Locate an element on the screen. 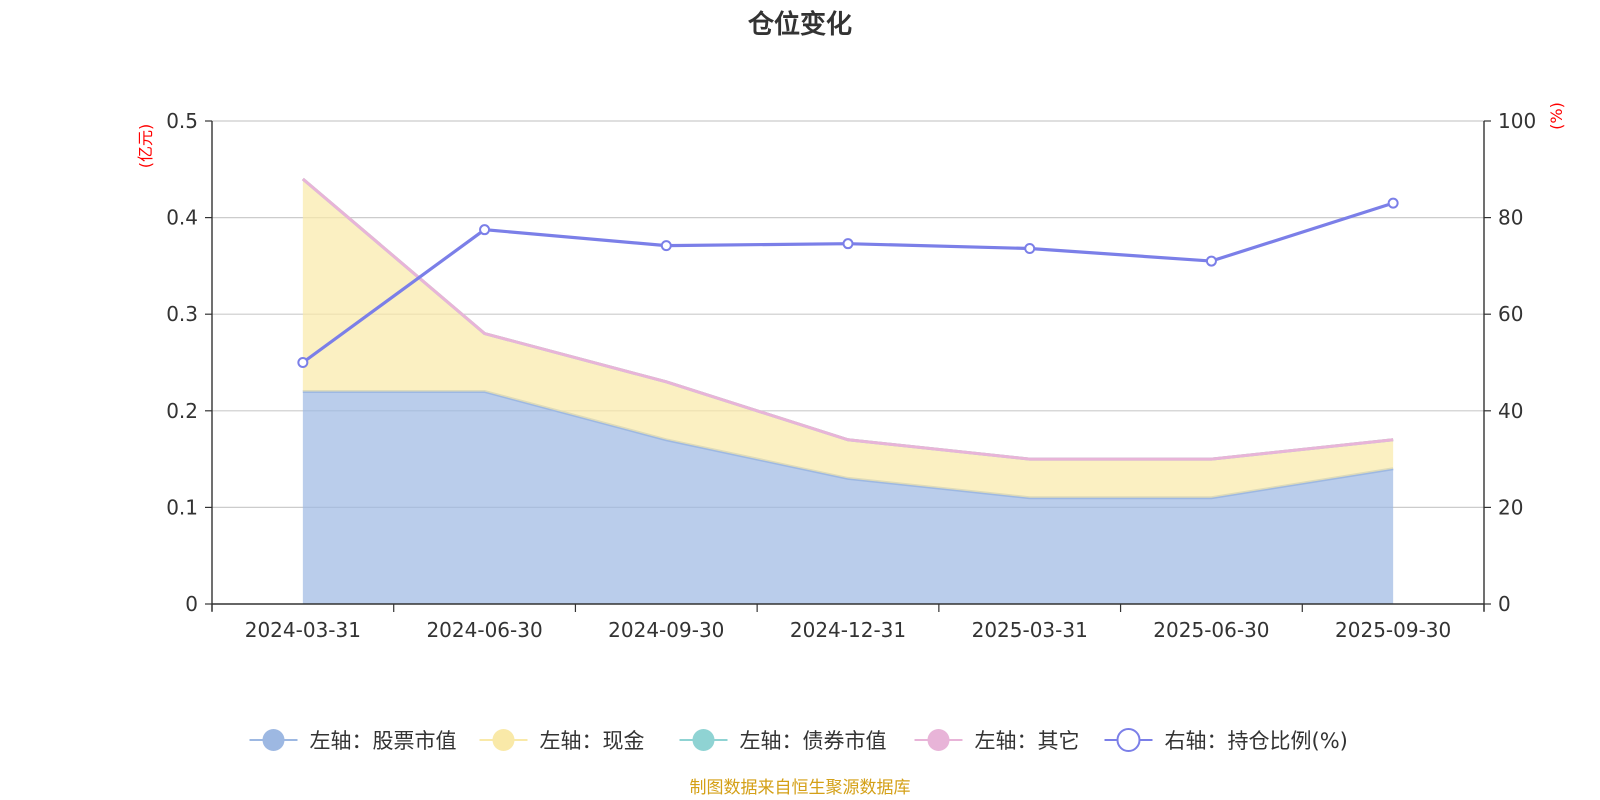 The height and width of the screenshot is (800, 1600). right-tick-label: 0 is located at coordinates (1504, 604).